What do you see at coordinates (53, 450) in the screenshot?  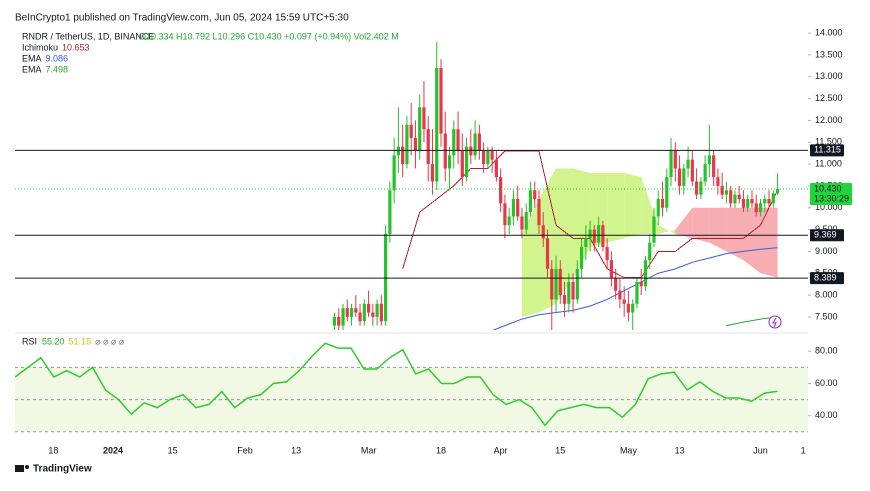 I see `x-tick-label: 18` at bounding box center [53, 450].